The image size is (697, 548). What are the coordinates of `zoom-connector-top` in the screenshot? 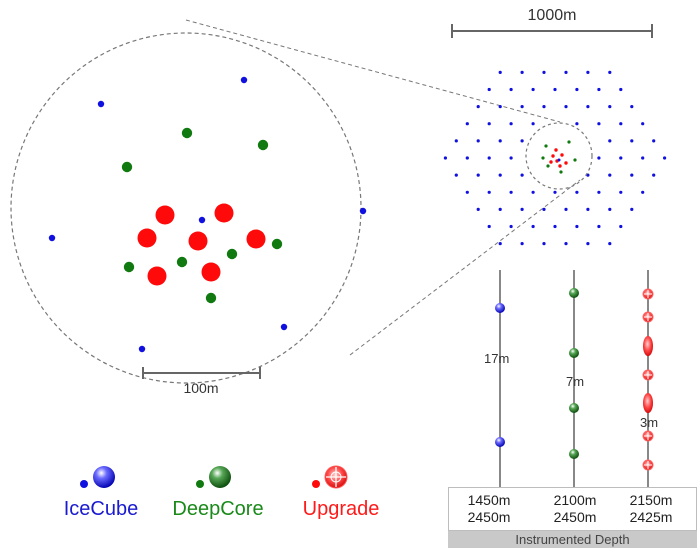 It's located at (373, 71).